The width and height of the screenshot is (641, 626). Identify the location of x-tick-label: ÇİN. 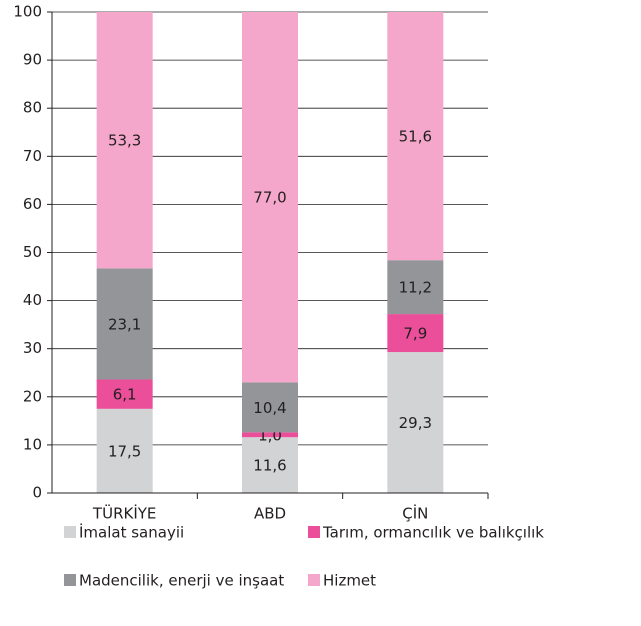
(415, 513).